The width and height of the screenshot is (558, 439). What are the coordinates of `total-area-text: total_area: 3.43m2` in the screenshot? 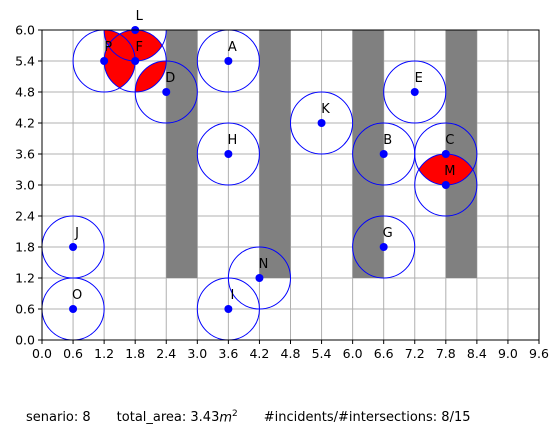 It's located at (177, 417).